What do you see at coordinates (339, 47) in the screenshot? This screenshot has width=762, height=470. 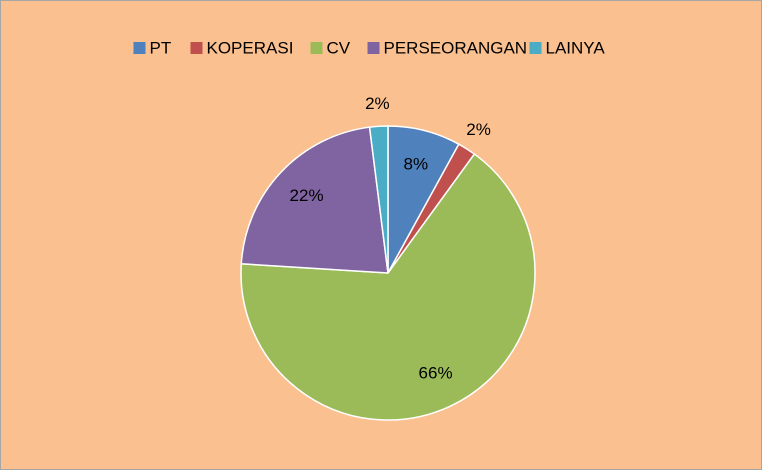 I see `legend-label: CV` at bounding box center [339, 47].